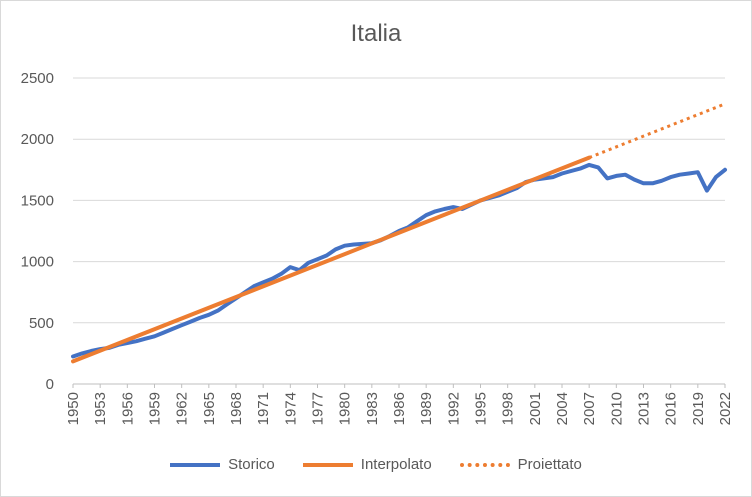  Describe the element at coordinates (236, 408) in the screenshot. I see `x-tick-label: 1968` at that location.